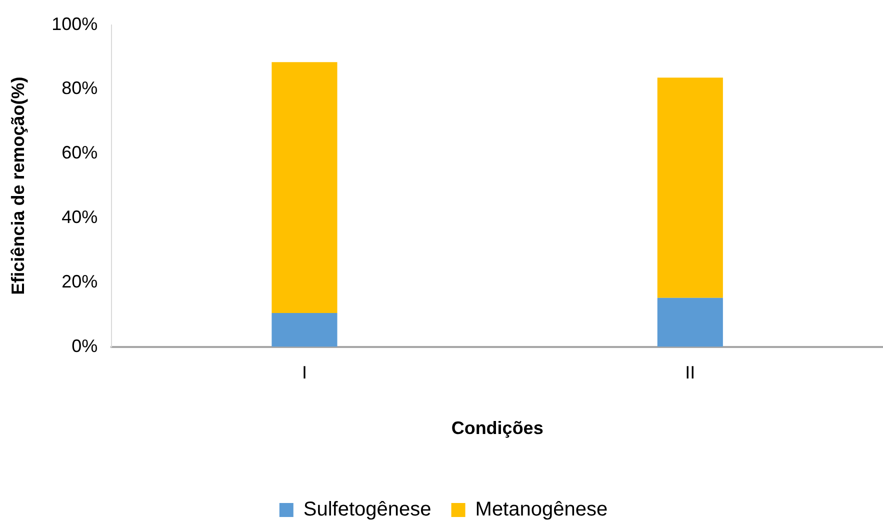  What do you see at coordinates (497, 428) in the screenshot?
I see `x-axis-title: Condições` at bounding box center [497, 428].